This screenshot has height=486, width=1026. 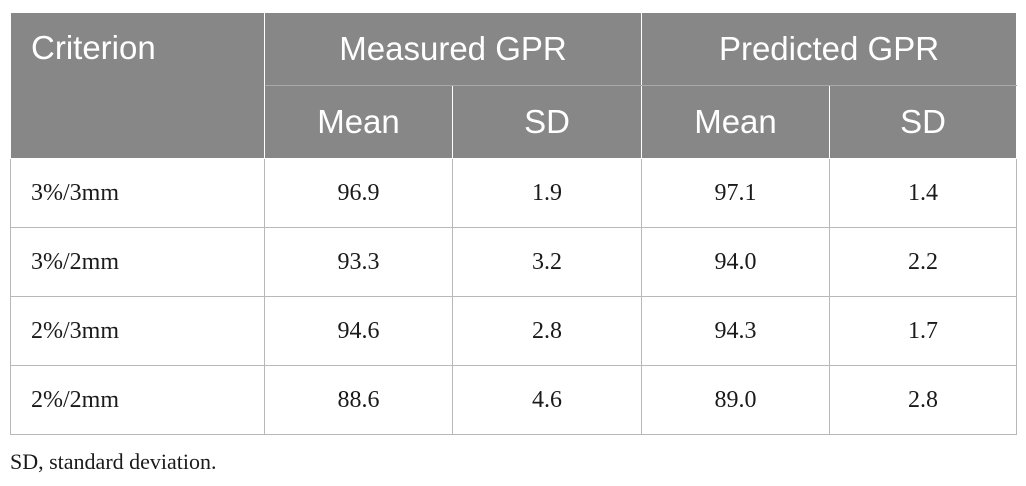 What do you see at coordinates (358, 193) in the screenshot?
I see `cell-measured-mean: 96.9` at bounding box center [358, 193].